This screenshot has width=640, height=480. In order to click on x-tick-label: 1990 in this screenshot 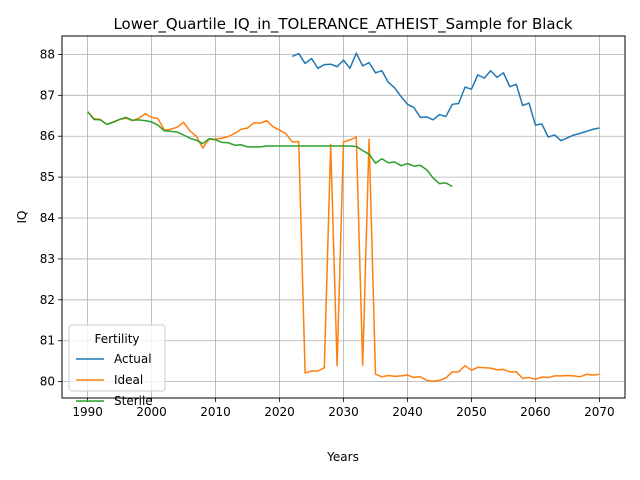, I will do `click(87, 412)`.